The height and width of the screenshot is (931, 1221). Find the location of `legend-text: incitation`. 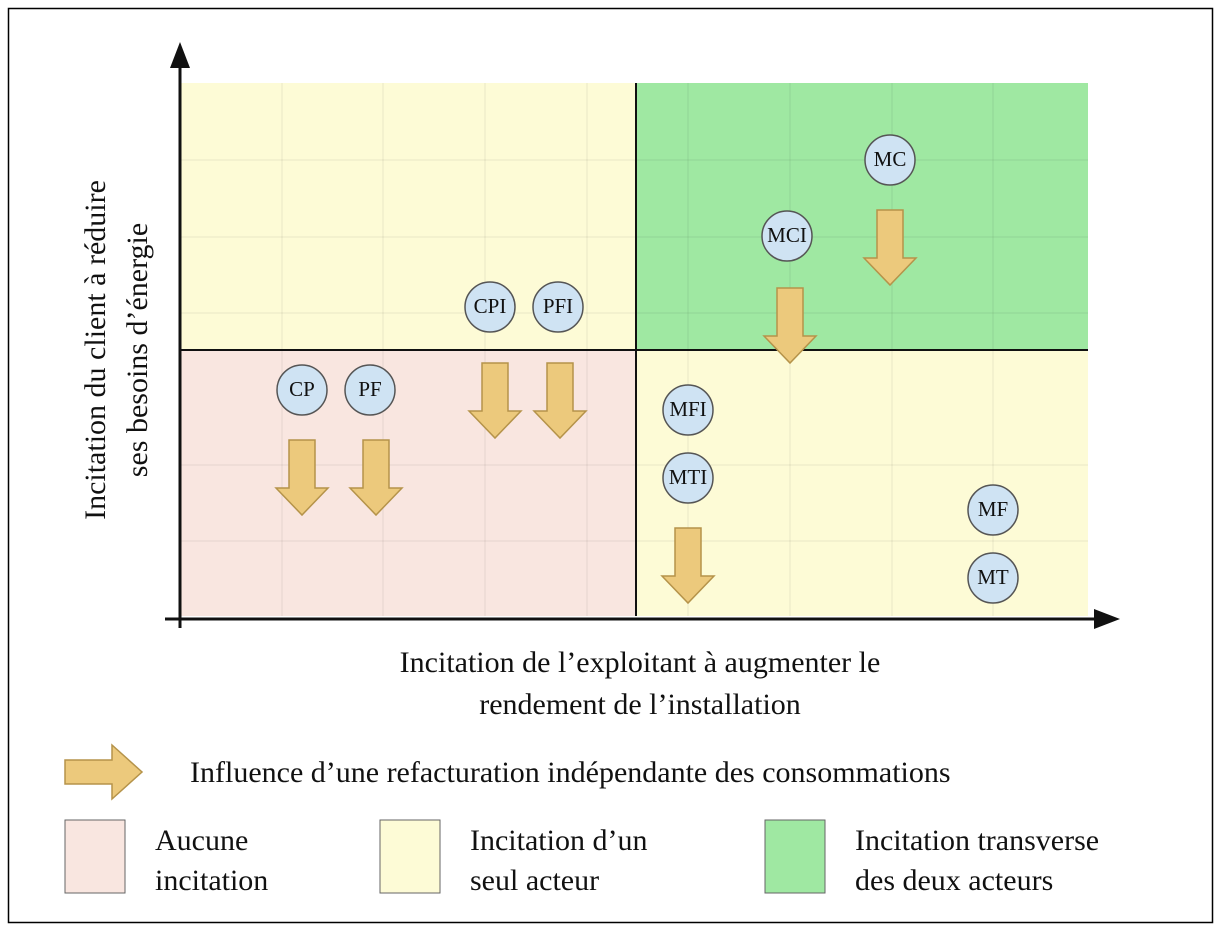

legend-text: incitation is located at coordinates (211, 880).